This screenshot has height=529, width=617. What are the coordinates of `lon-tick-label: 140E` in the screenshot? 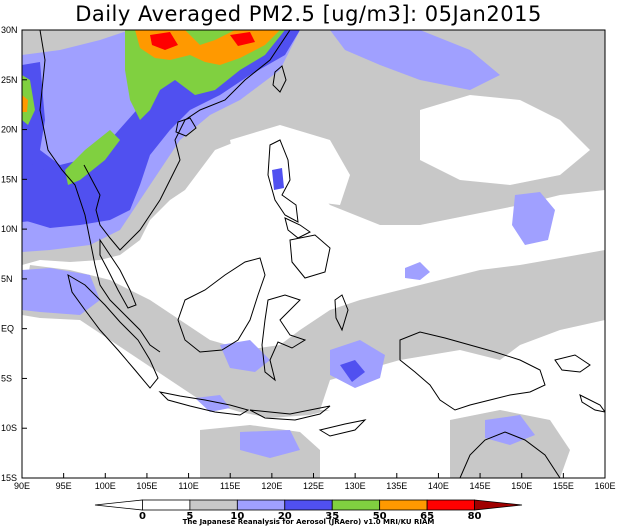 It's located at (438, 486).